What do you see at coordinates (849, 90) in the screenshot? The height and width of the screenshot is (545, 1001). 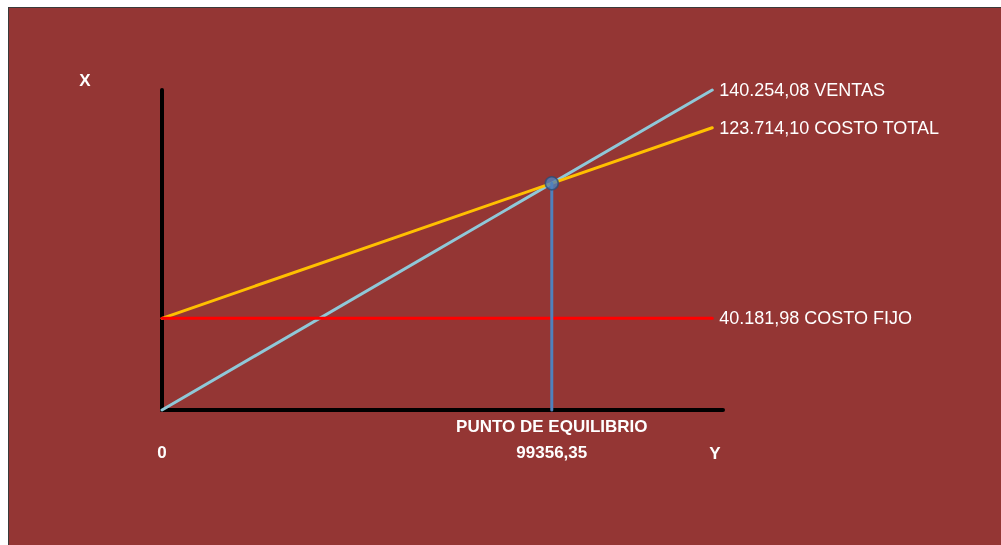 I see `text: VENTAS` at bounding box center [849, 90].